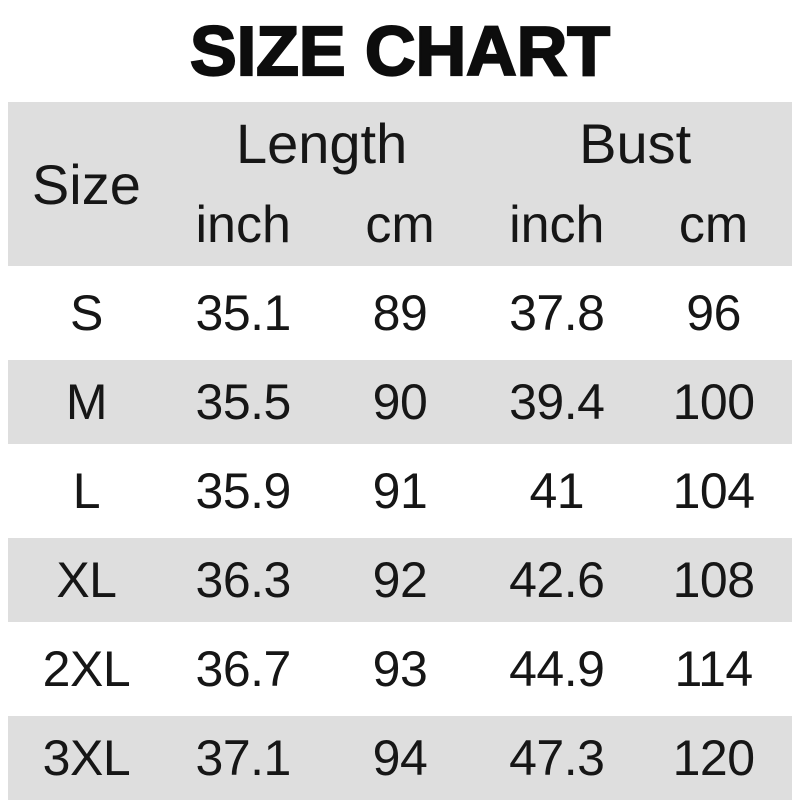 The height and width of the screenshot is (800, 800). What do you see at coordinates (557, 580) in the screenshot?
I see `bust-inch-cell: 42.6` at bounding box center [557, 580].